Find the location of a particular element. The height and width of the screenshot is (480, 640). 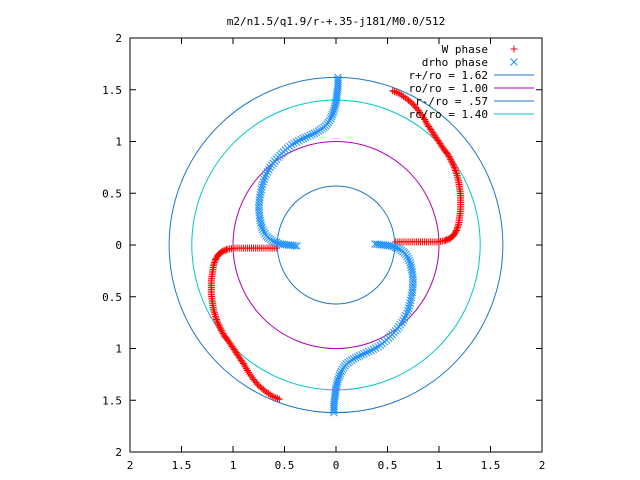

legend-label: drho phase is located at coordinates (455, 62).